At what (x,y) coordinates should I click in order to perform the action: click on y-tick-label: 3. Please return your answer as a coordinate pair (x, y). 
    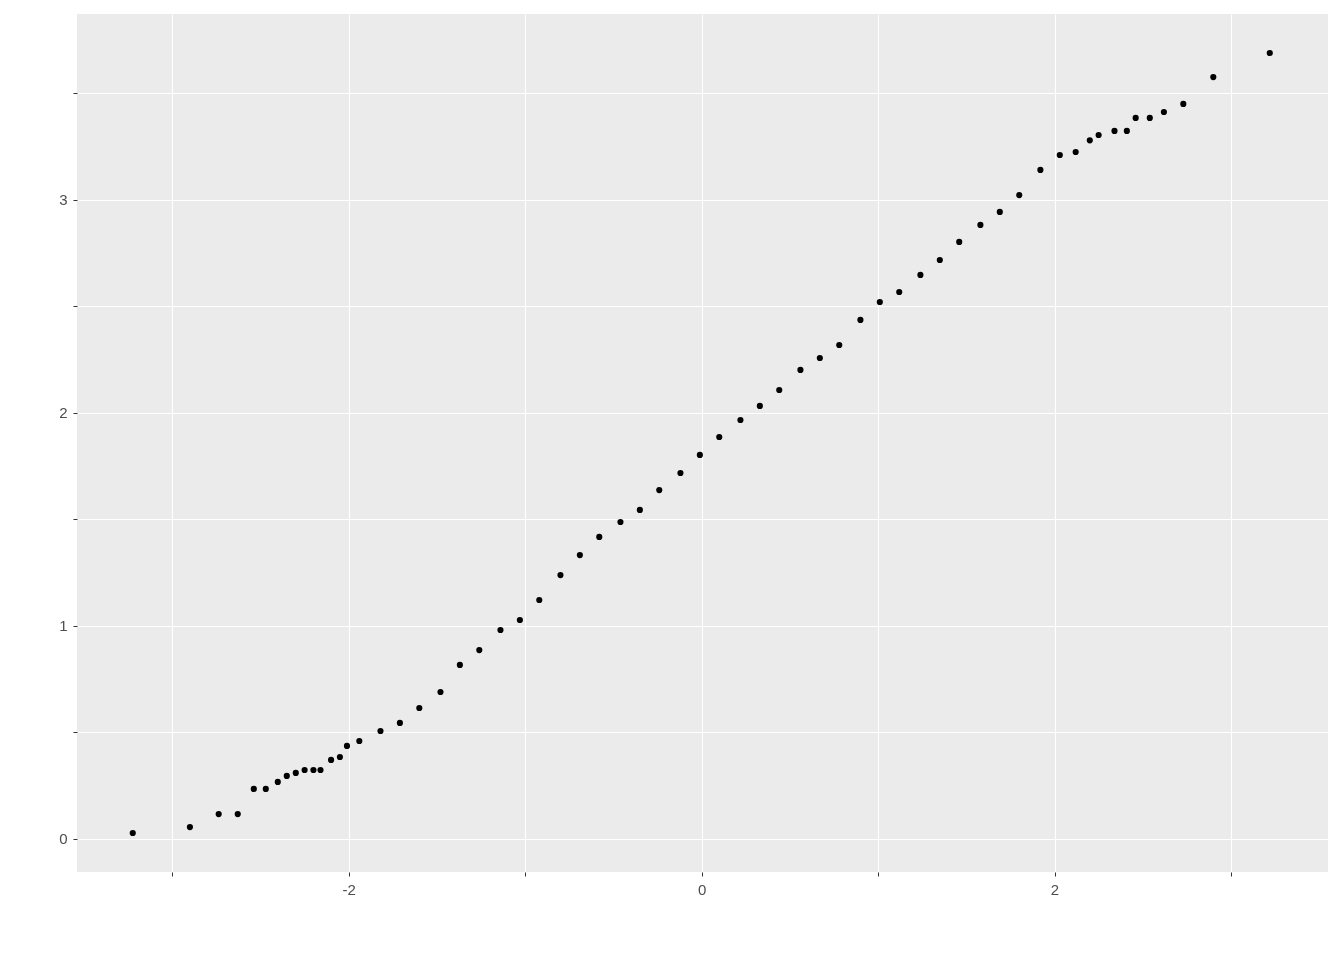
    Looking at the image, I should click on (63, 200).